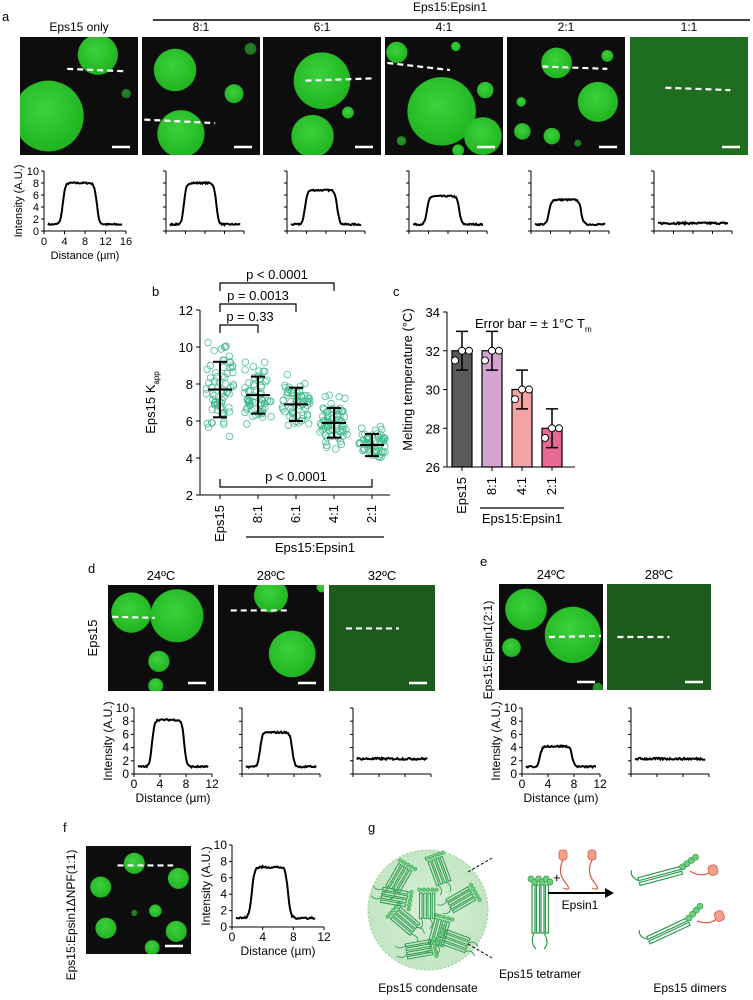  I want to click on epsin-head, so click(592, 855).